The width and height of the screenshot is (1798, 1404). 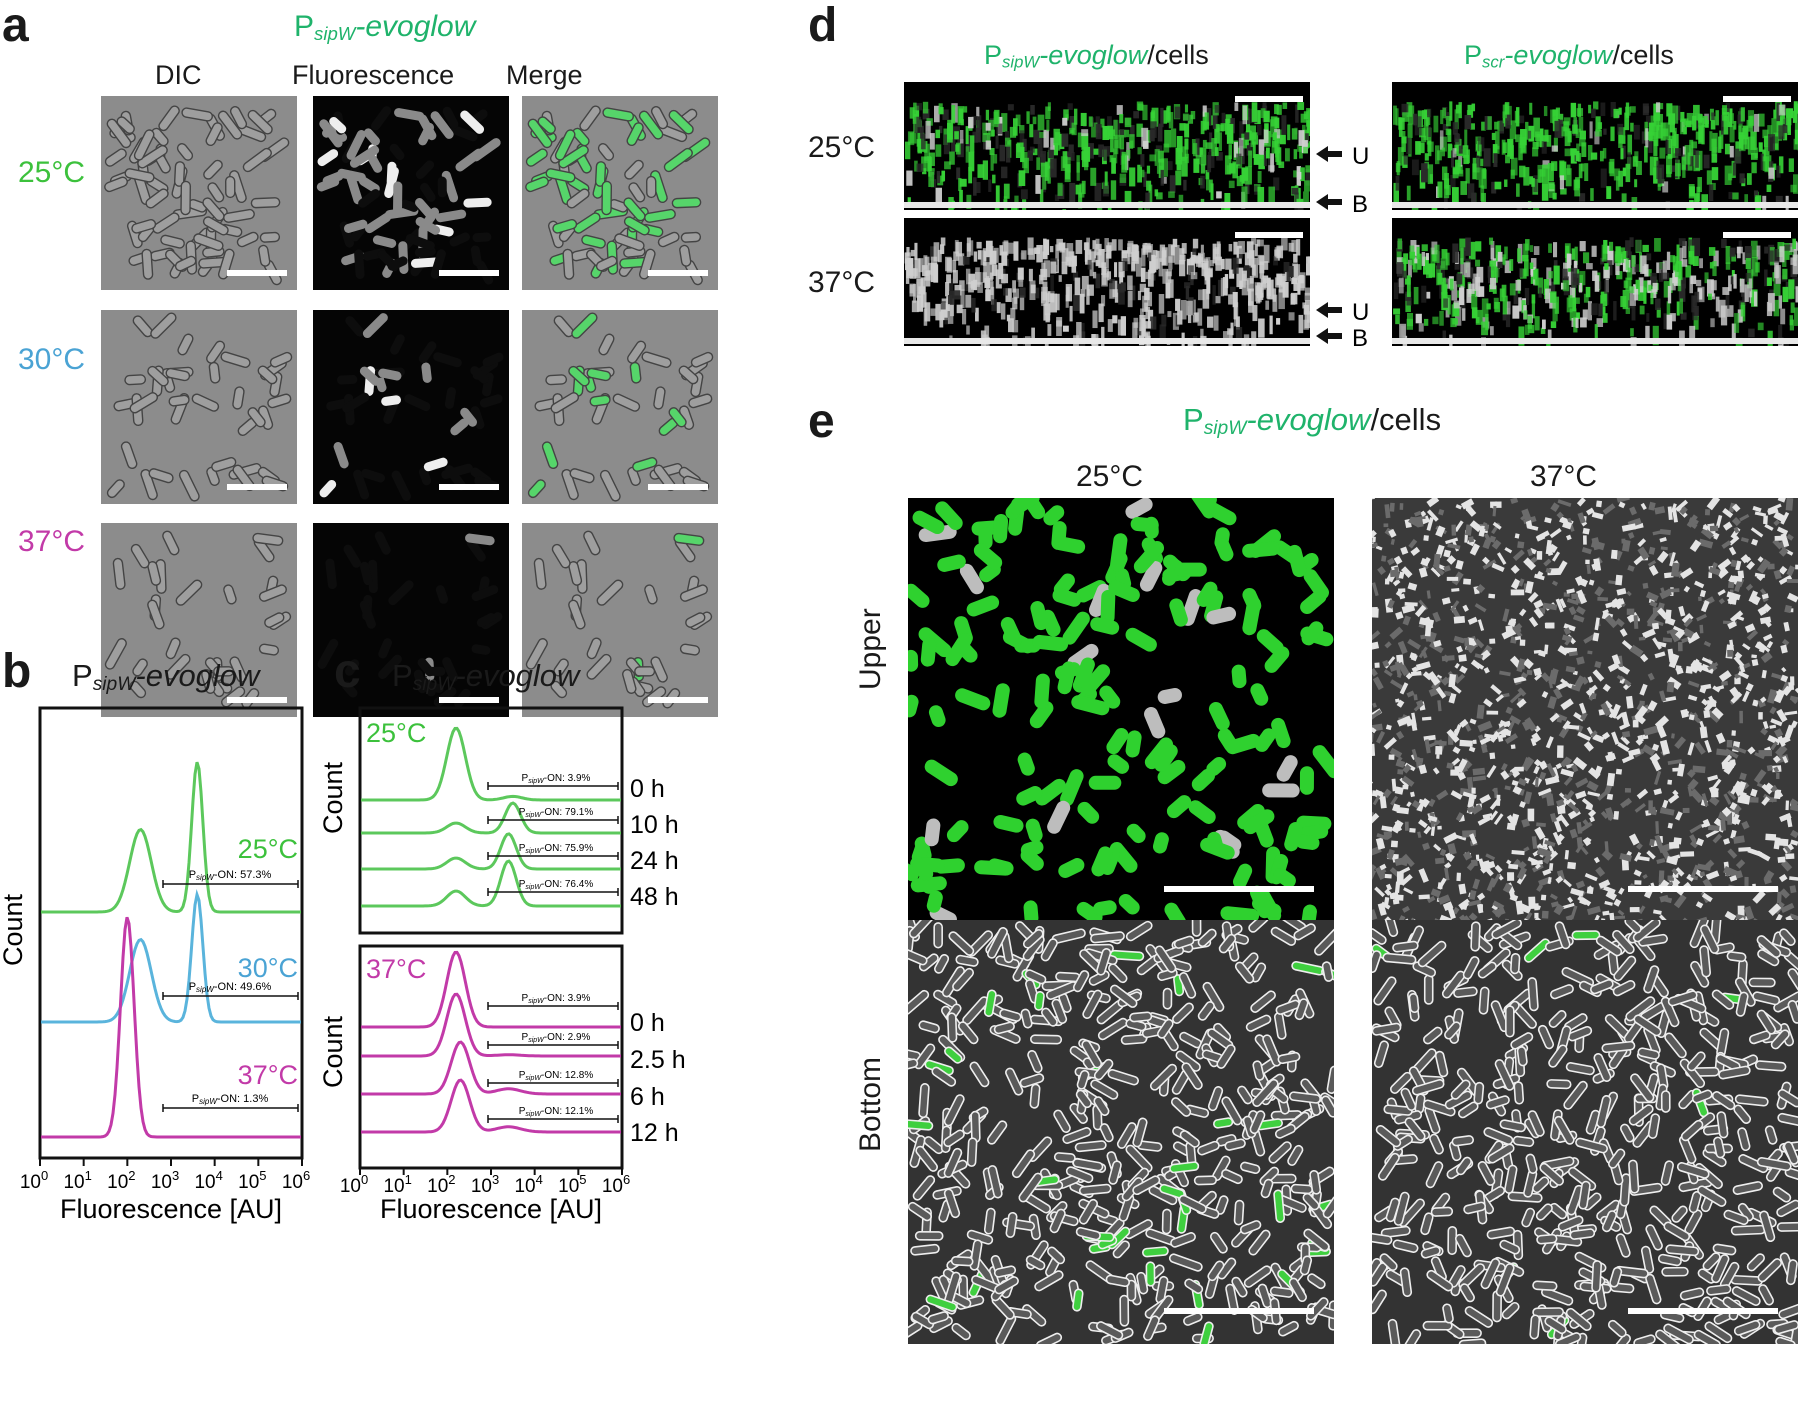 What do you see at coordinates (1110, 476) in the screenshot?
I see `panel-e-col-25c: 25°C` at bounding box center [1110, 476].